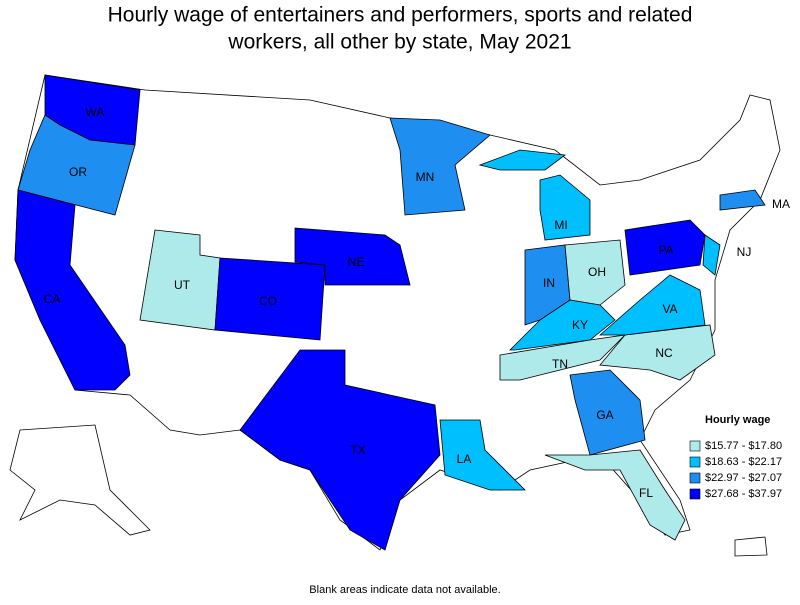  I want to click on state-label: MA, so click(781, 204).